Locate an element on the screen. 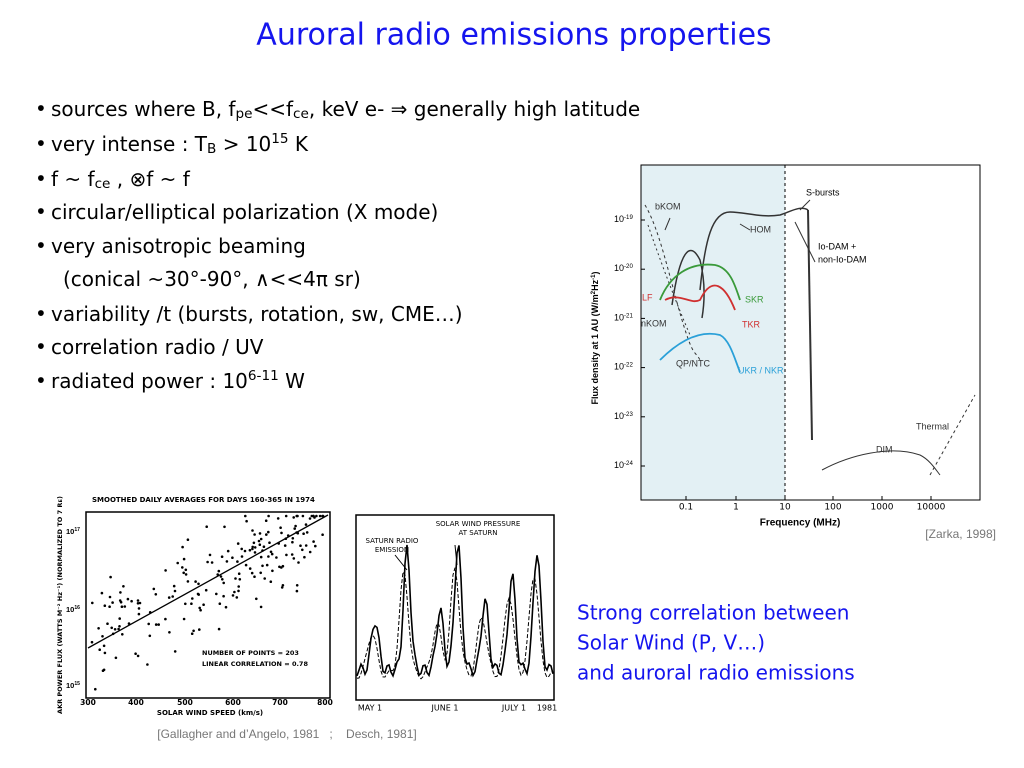  bullet-text: very anisotropic beaming is located at coordinates (178, 246).